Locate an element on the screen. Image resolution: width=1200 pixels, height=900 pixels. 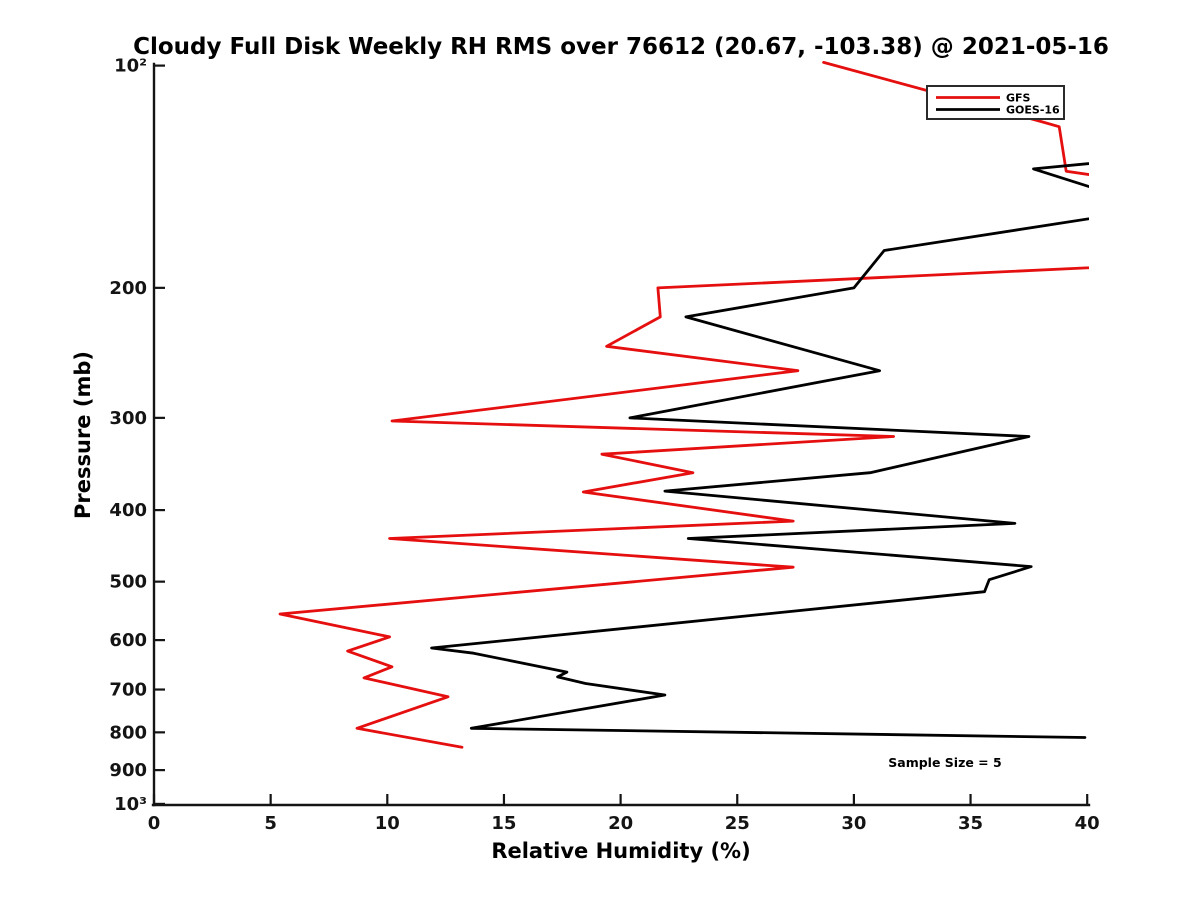
y-tick-label: 900 is located at coordinates (128, 770).